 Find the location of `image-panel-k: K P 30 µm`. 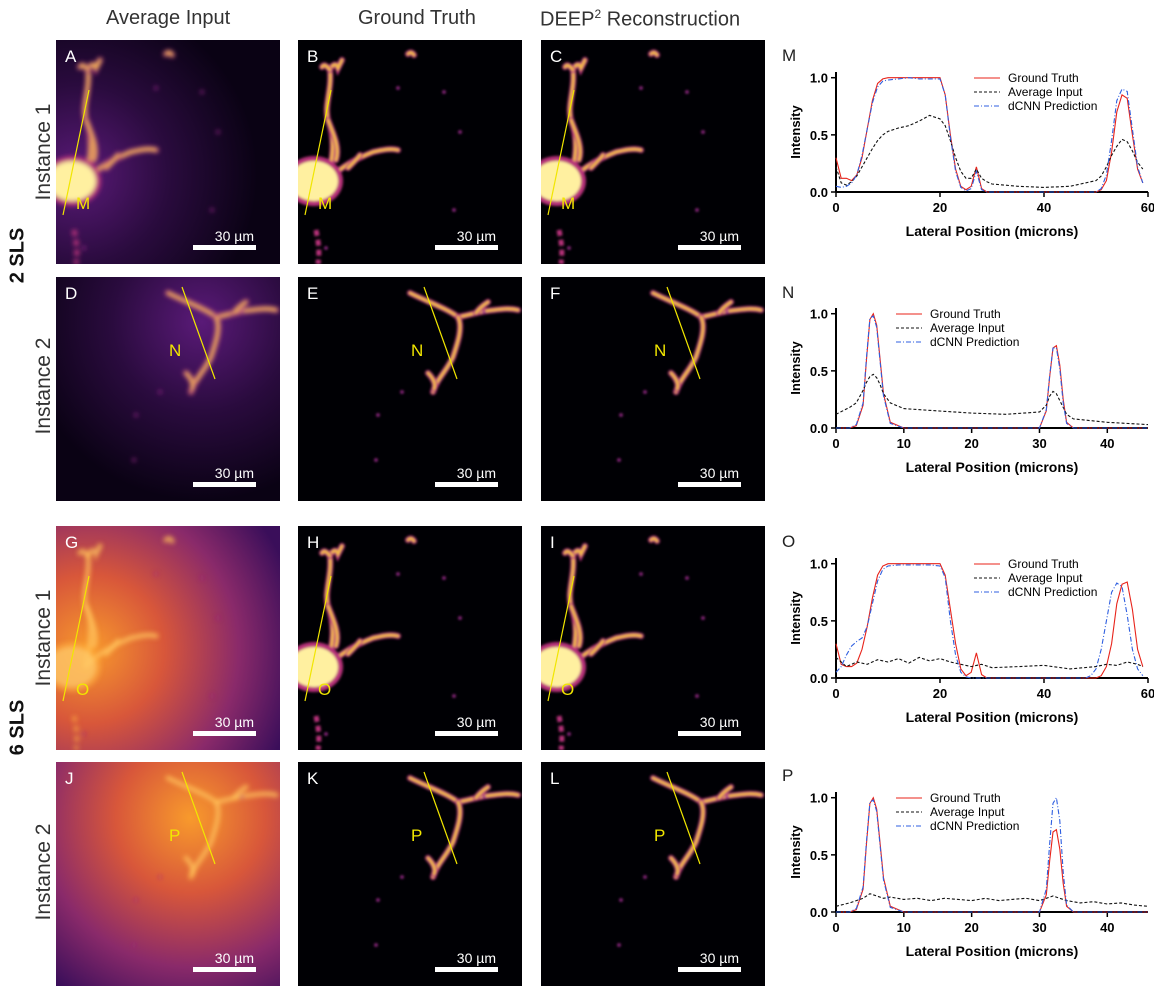

image-panel-k: K P 30 µm is located at coordinates (410, 874).